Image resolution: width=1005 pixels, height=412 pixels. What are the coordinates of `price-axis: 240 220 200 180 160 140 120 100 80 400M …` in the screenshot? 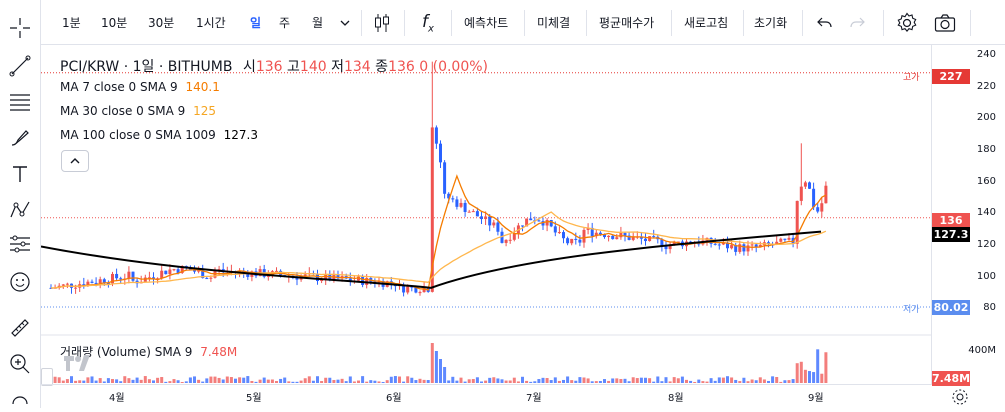 It's located at (968, 215).